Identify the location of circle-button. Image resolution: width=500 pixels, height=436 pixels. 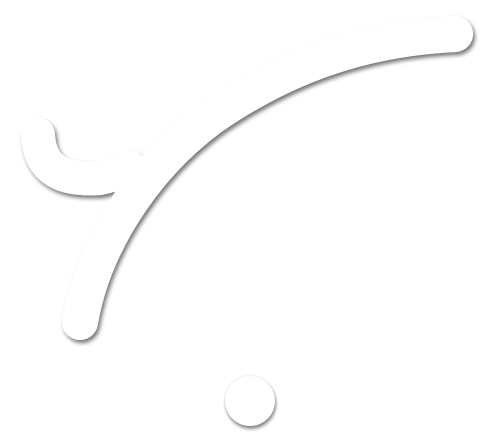
(250, 401).